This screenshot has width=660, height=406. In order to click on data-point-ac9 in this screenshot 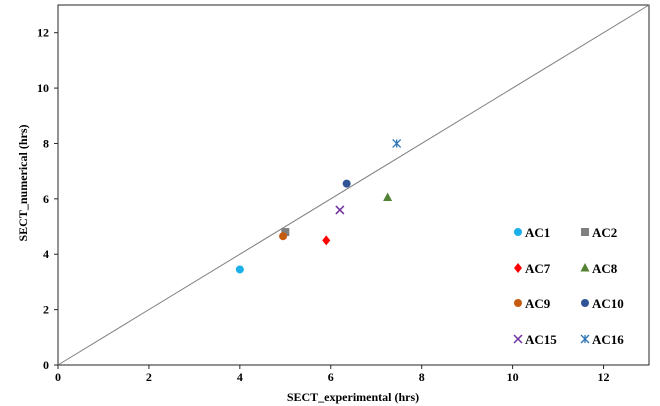, I will do `click(283, 236)`.